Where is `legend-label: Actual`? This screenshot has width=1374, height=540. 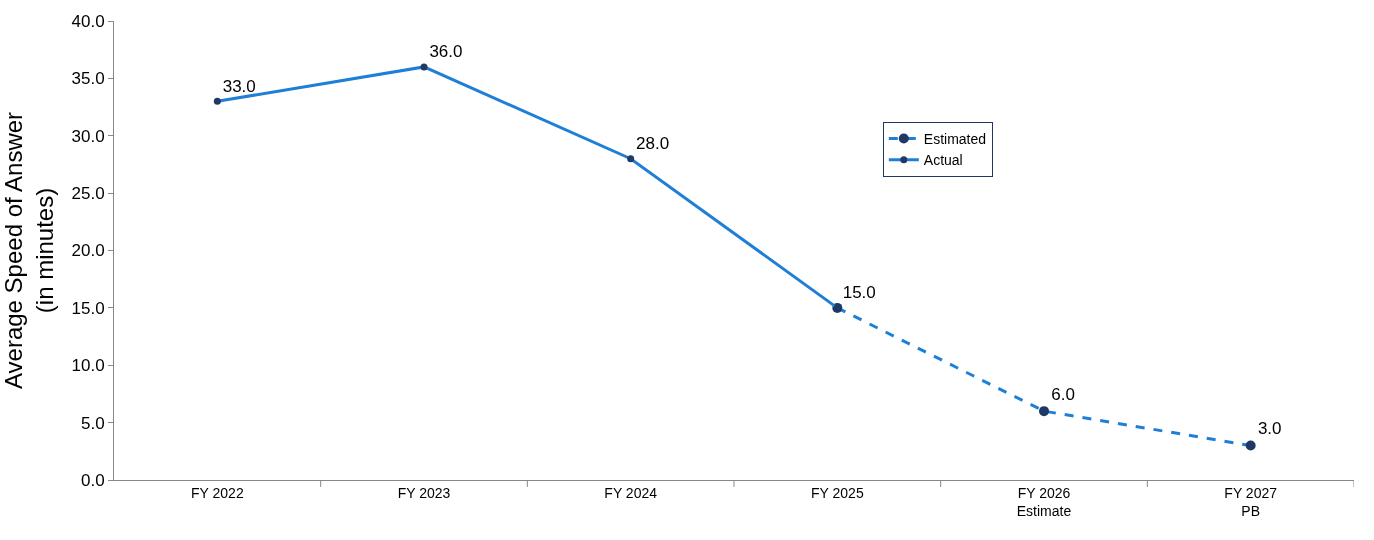
legend-label: Actual is located at coordinates (943, 160).